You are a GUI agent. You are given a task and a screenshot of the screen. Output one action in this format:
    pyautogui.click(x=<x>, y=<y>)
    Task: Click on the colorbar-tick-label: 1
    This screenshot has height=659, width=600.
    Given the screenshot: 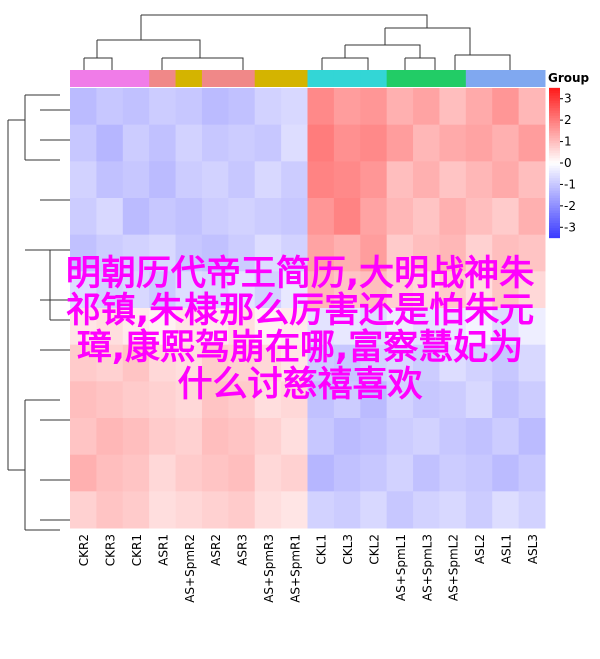 What is the action you would take?
    pyautogui.click(x=568, y=142)
    